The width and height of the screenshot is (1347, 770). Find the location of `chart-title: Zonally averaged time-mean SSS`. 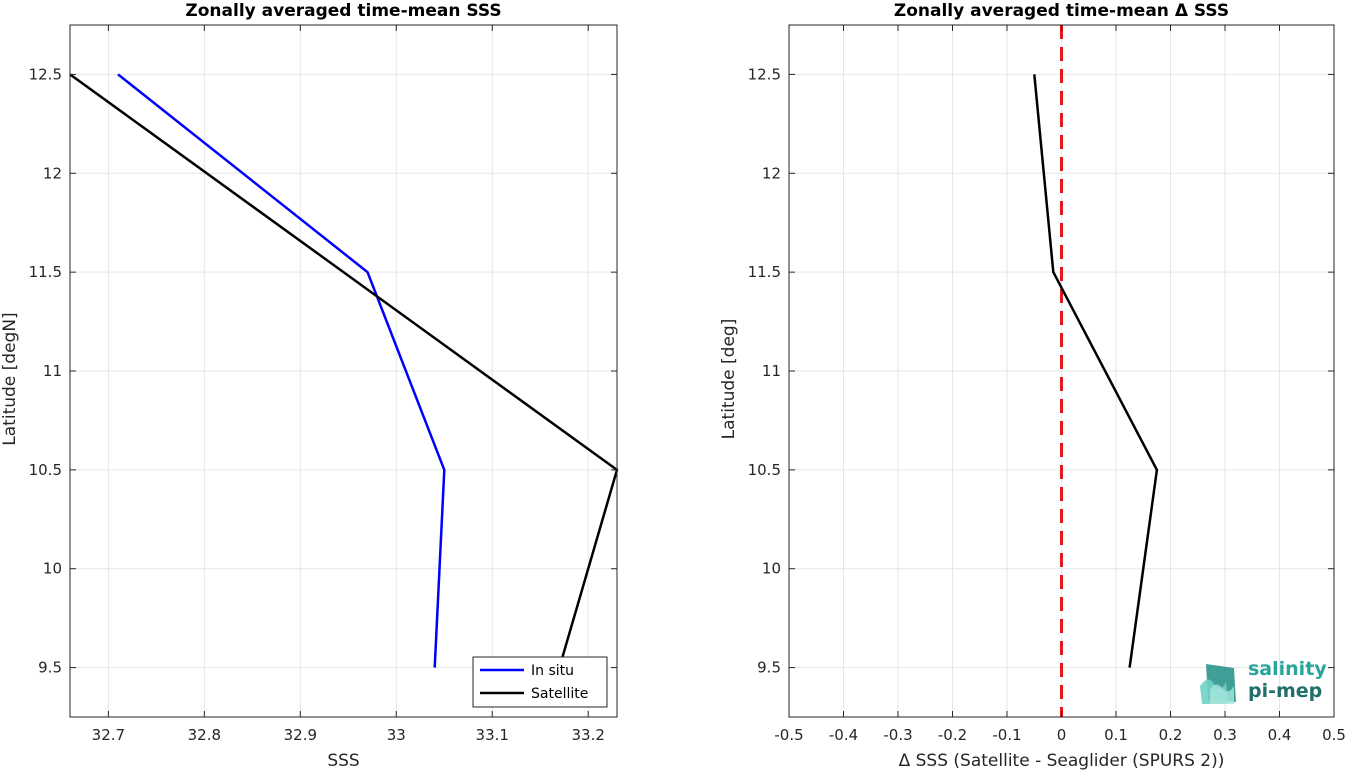

chart-title: Zonally averaged time-mean SSS is located at coordinates (343, 11).